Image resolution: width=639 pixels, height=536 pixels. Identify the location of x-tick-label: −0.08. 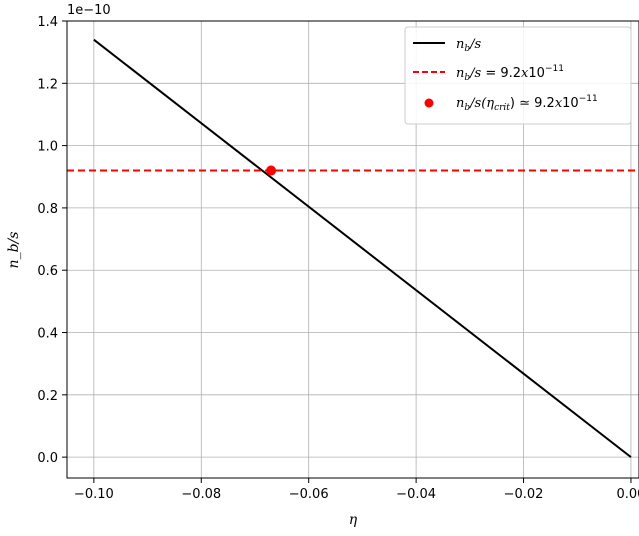
(201, 494).